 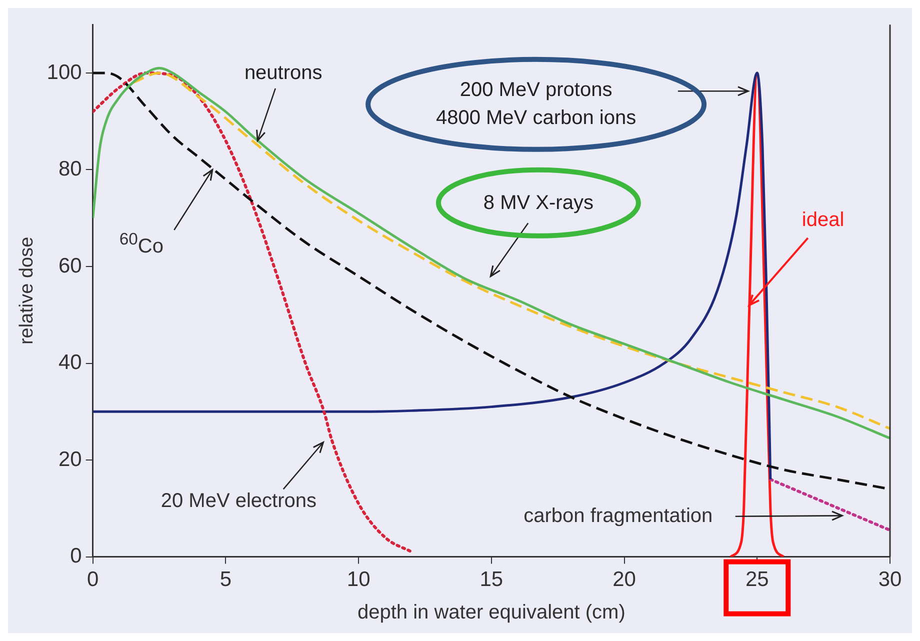 What do you see at coordinates (283, 73) in the screenshot?
I see `annotation: neutrons` at bounding box center [283, 73].